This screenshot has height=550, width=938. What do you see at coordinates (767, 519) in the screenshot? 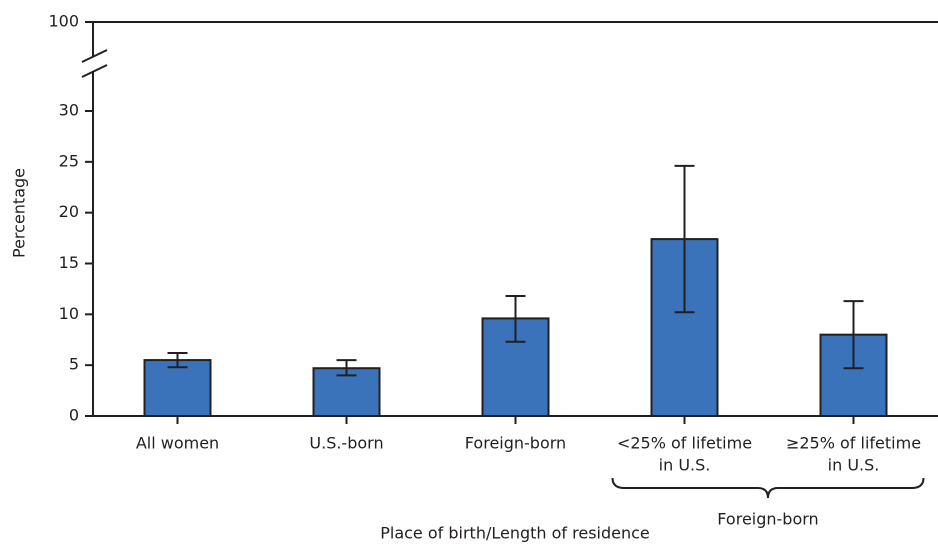
I see `group-label: Foreign-born` at bounding box center [767, 519].